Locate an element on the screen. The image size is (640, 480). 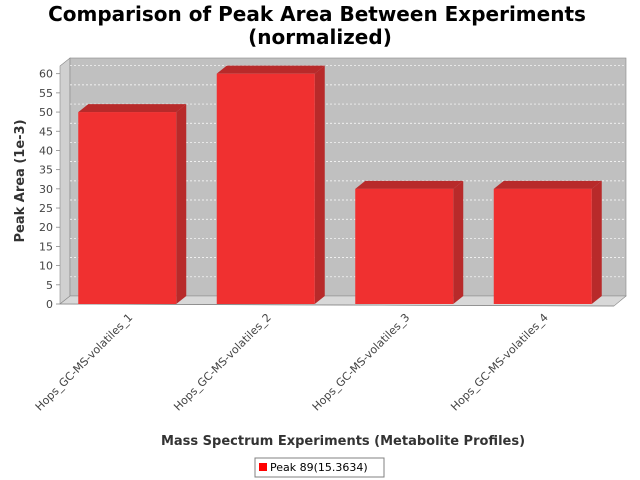
legend-label: Peak 89(15.3634) is located at coordinates (319, 467).